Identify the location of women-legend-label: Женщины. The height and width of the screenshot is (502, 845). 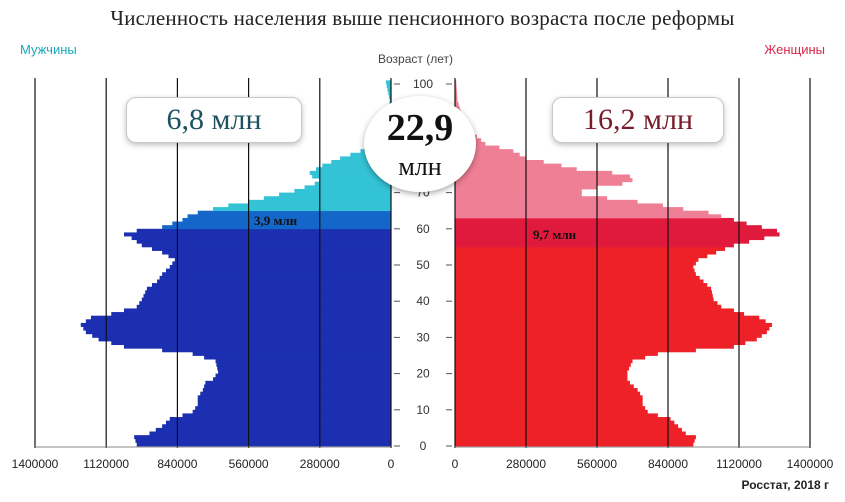
(794, 49).